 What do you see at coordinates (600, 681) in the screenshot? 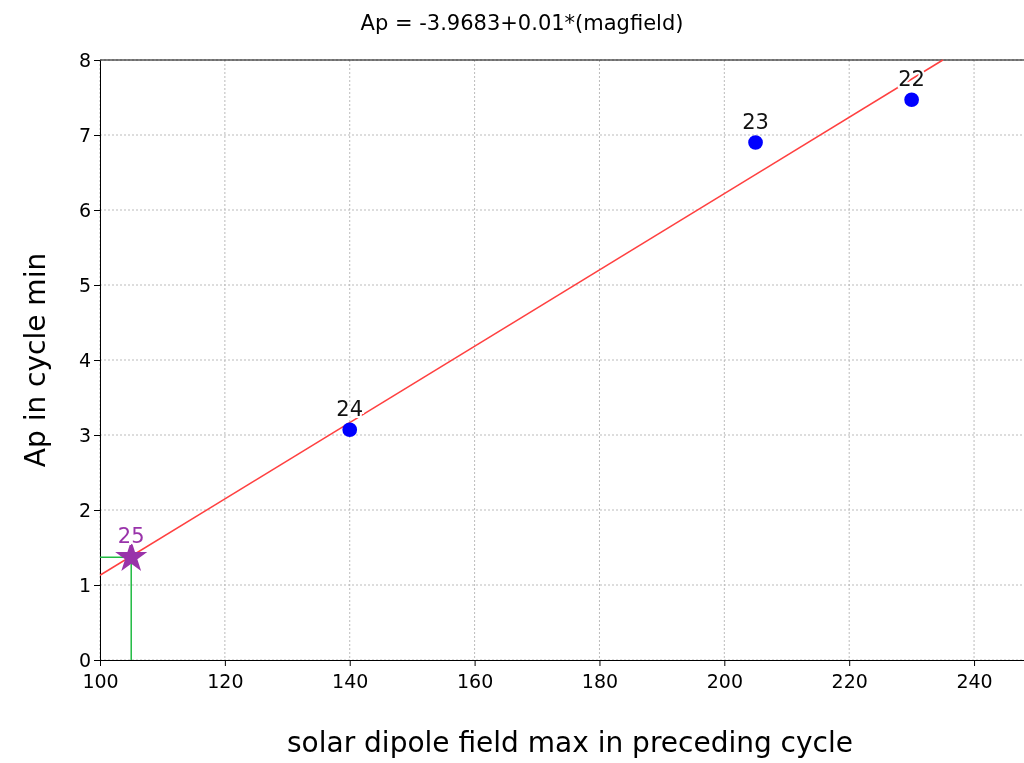
I see `x-tick-label: 180` at bounding box center [600, 681].